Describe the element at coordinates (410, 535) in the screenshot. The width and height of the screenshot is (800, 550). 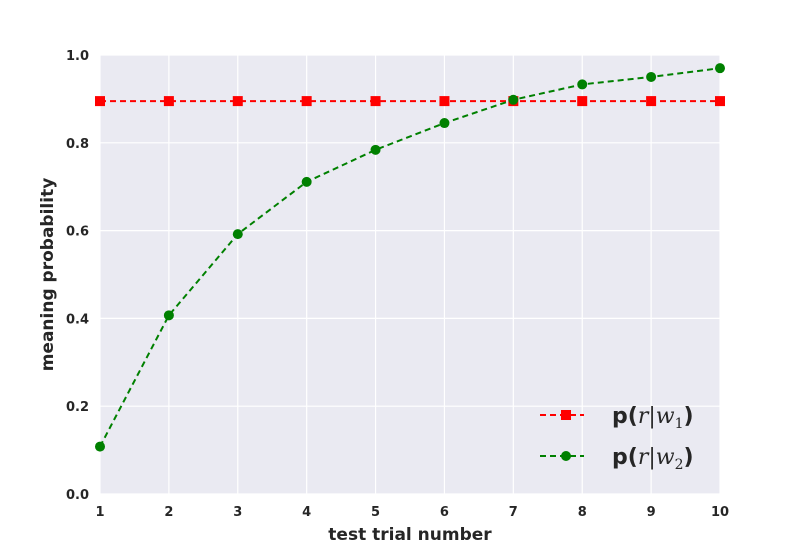
I see `x-axis-label: test trial number` at that location.